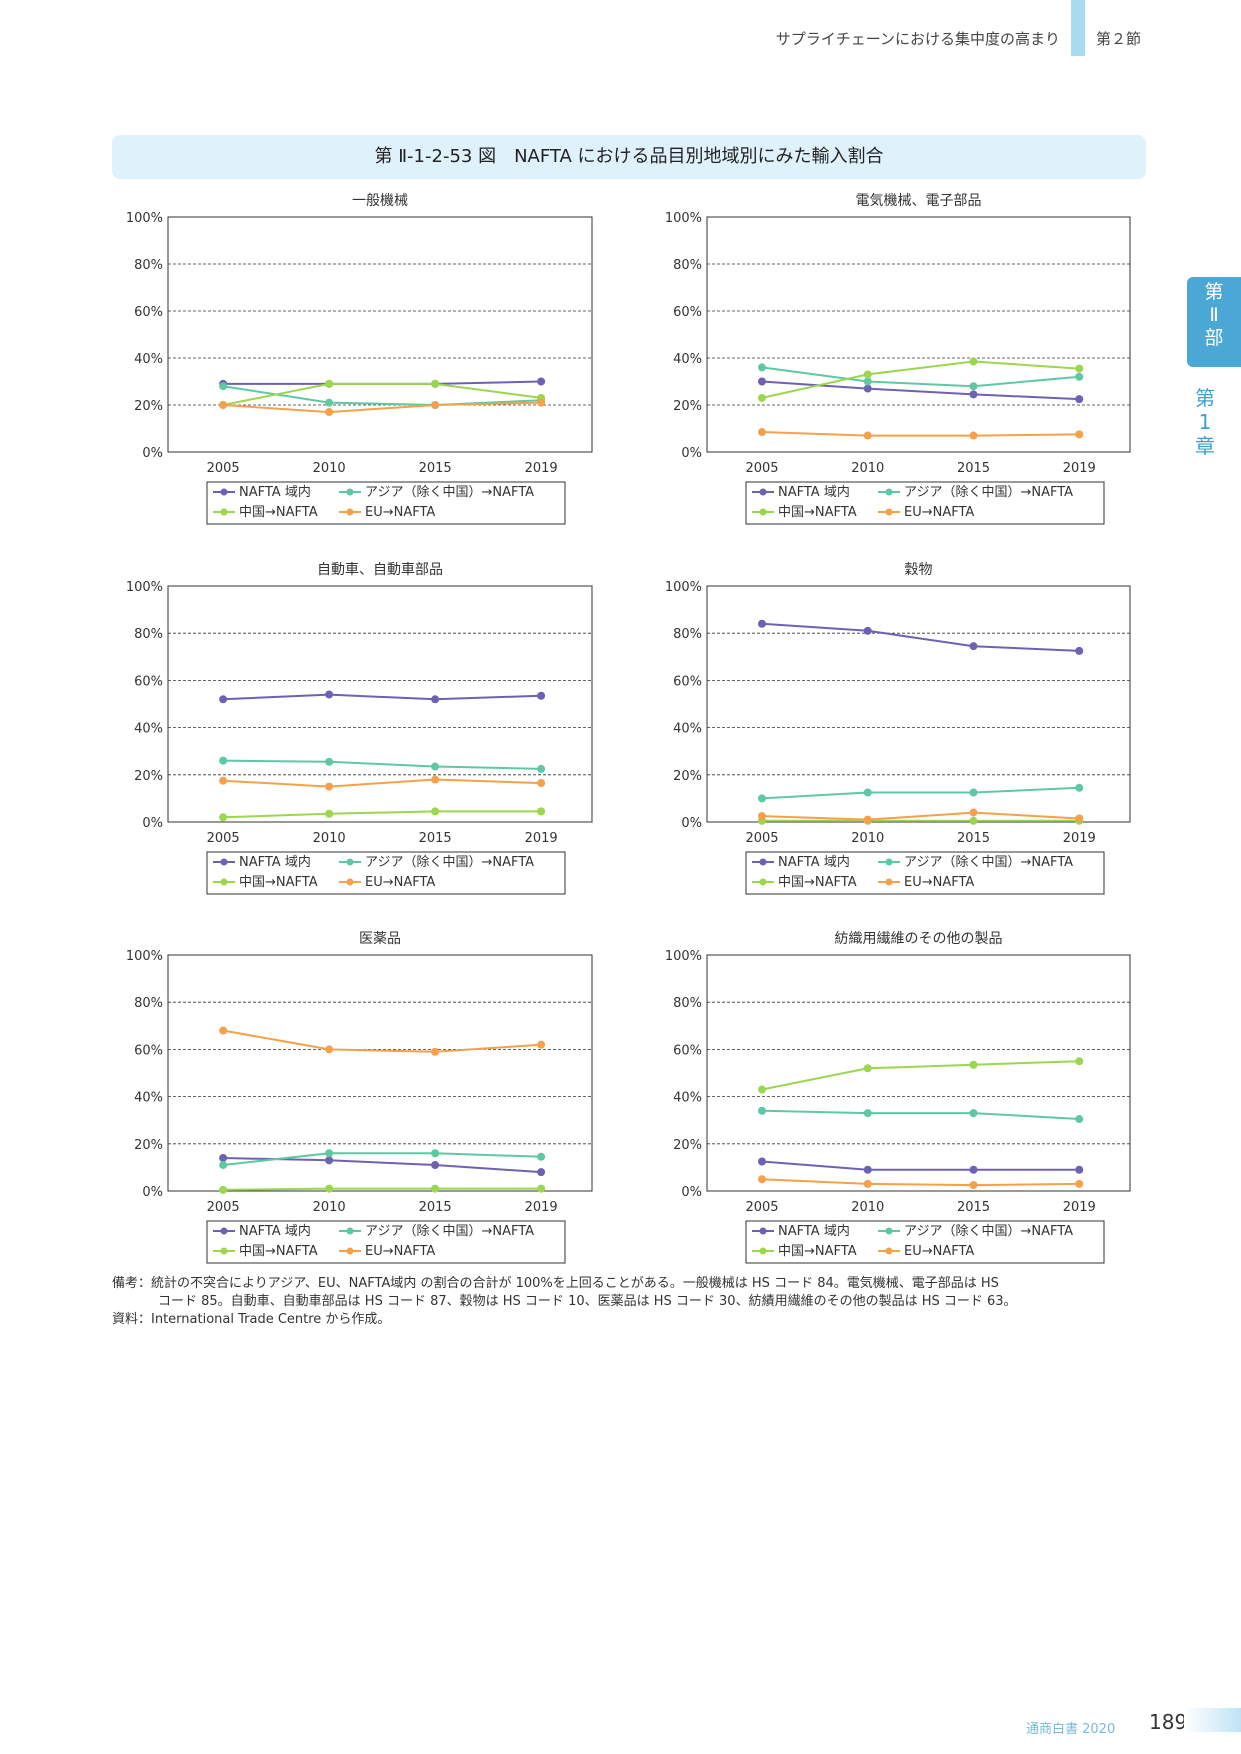 The width and height of the screenshot is (1241, 1754). Describe the element at coordinates (919, 570) in the screenshot. I see `chart-title: 穀物` at that location.